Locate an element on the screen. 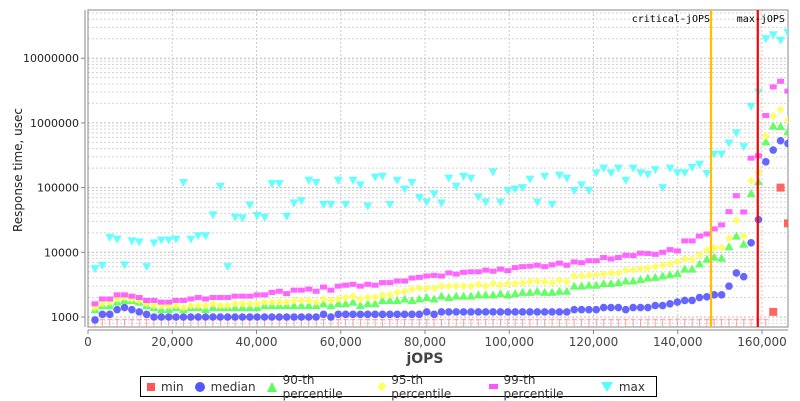 The width and height of the screenshot is (800, 401). legend-label: median is located at coordinates (233, 386).